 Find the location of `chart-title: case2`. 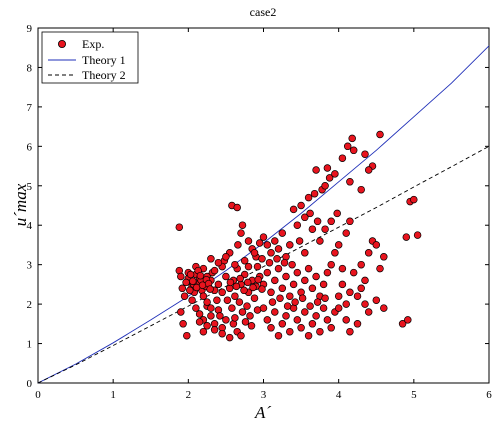

chart-title: case2 is located at coordinates (263, 12).